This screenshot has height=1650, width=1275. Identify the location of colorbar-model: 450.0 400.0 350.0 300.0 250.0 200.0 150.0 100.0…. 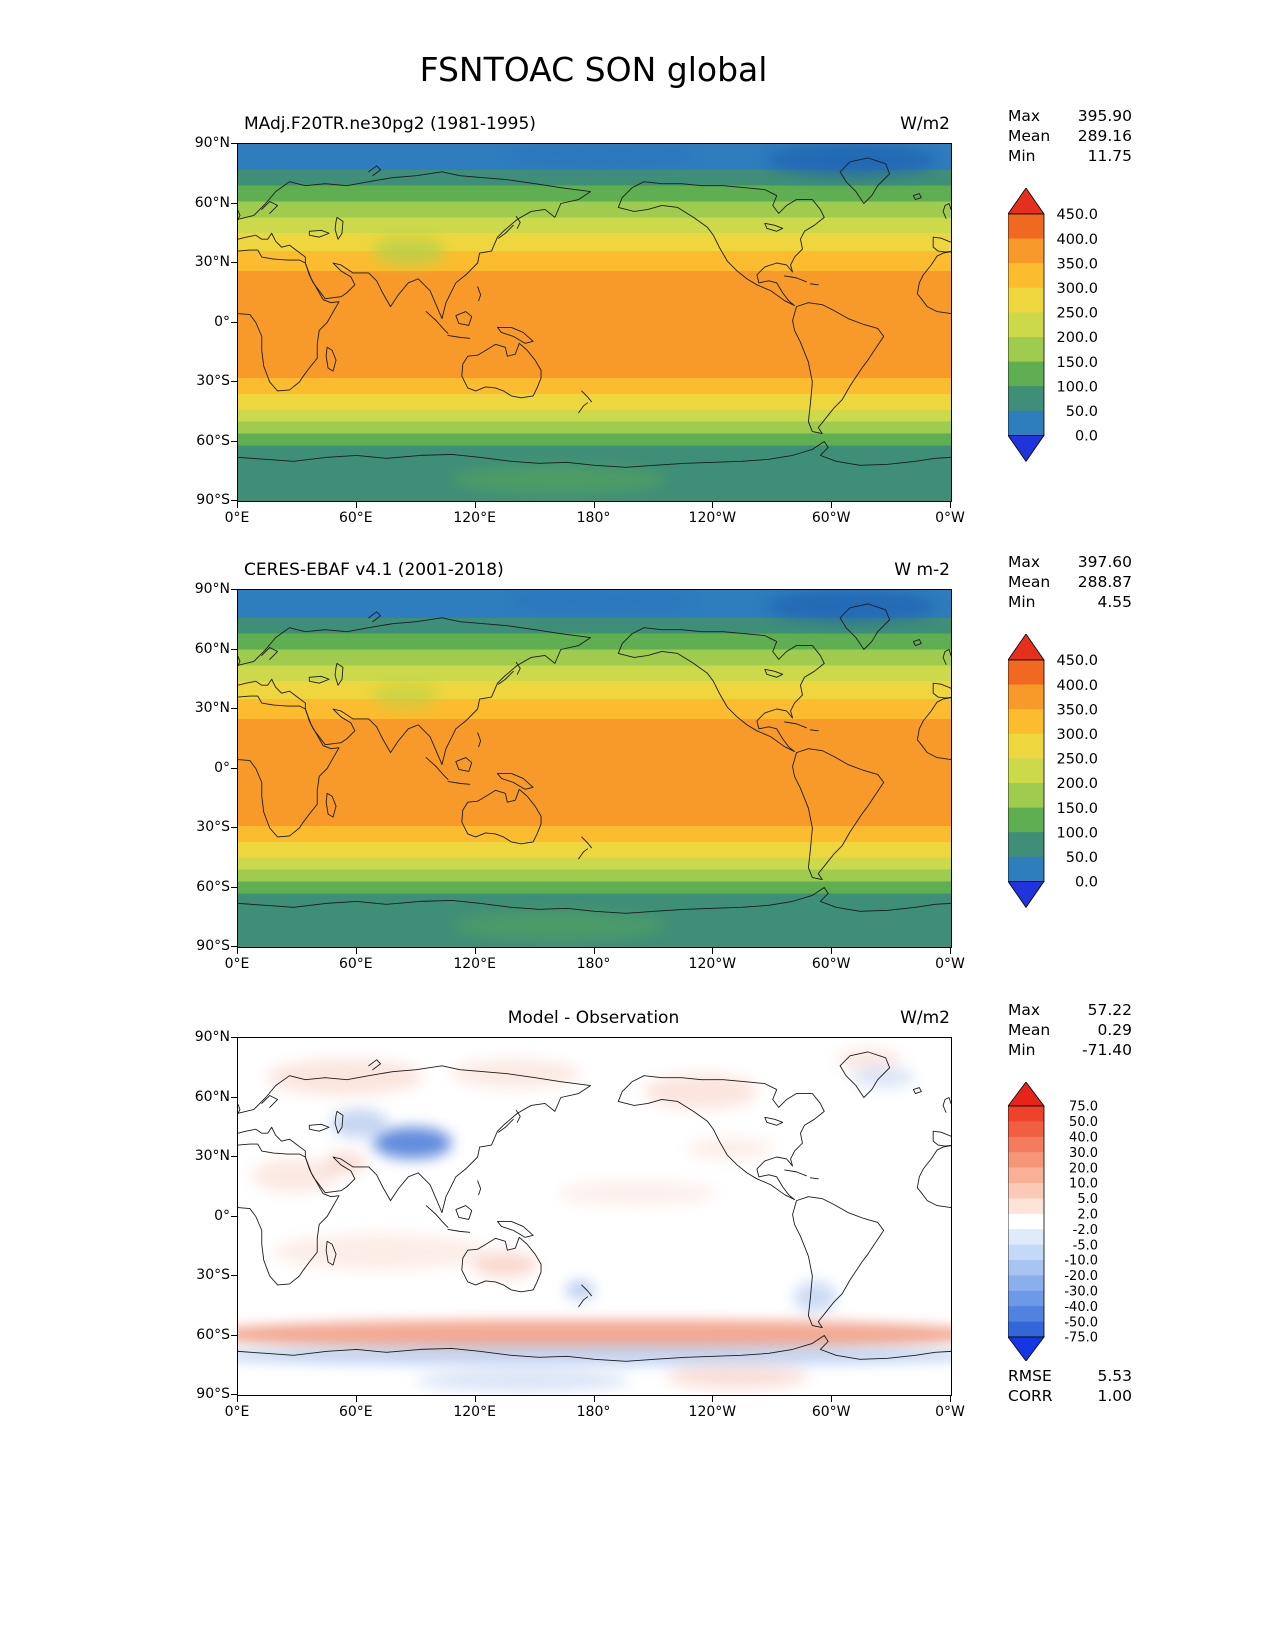
(1063, 326).